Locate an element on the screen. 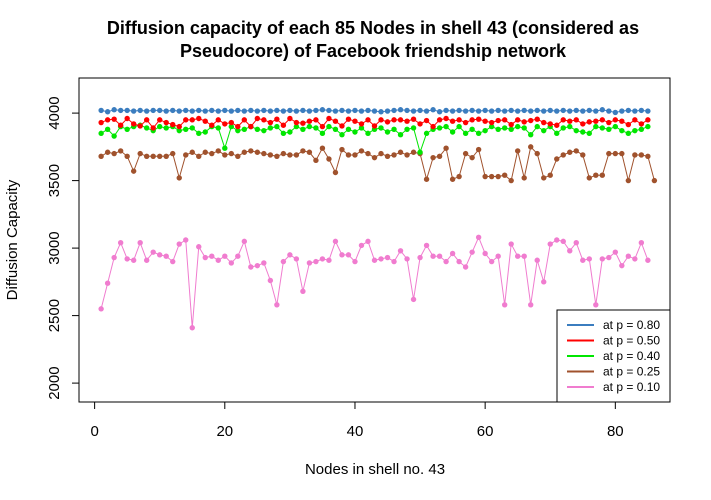 The width and height of the screenshot is (711, 500). x-tick-label: 20 is located at coordinates (224, 431).